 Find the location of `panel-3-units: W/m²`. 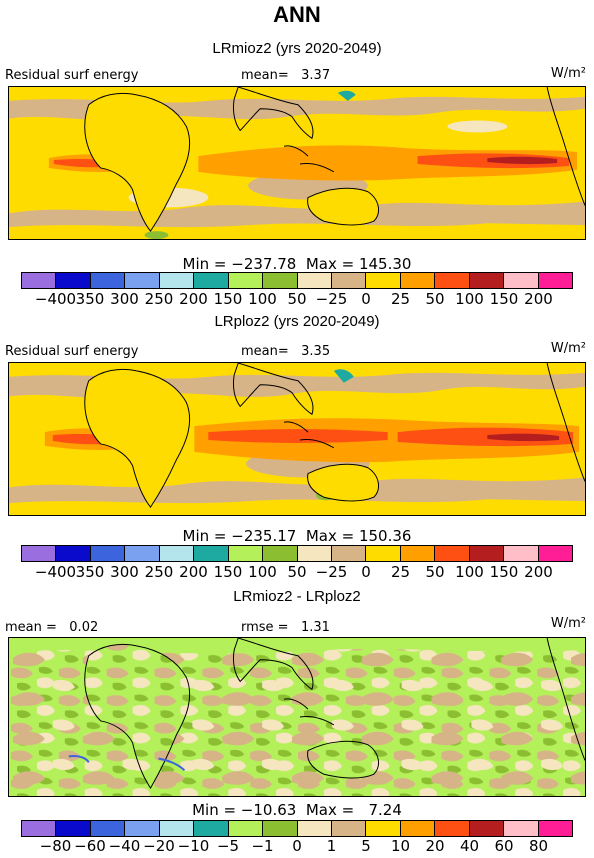

panel-3-units: W/m² is located at coordinates (568, 623).